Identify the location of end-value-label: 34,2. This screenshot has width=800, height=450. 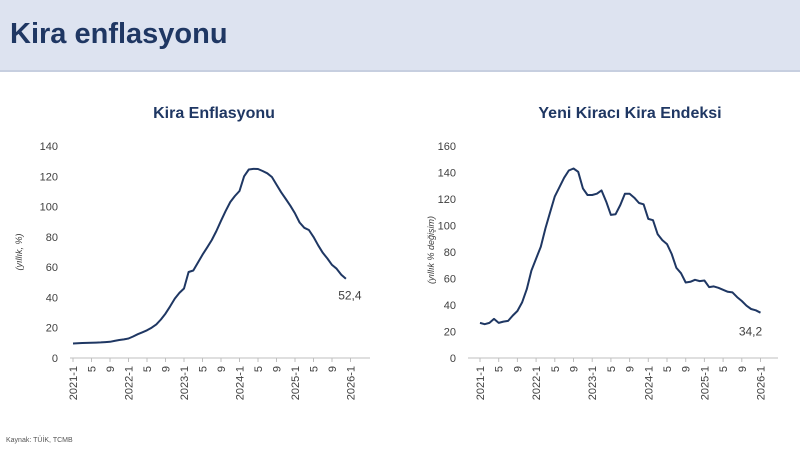
(751, 332).